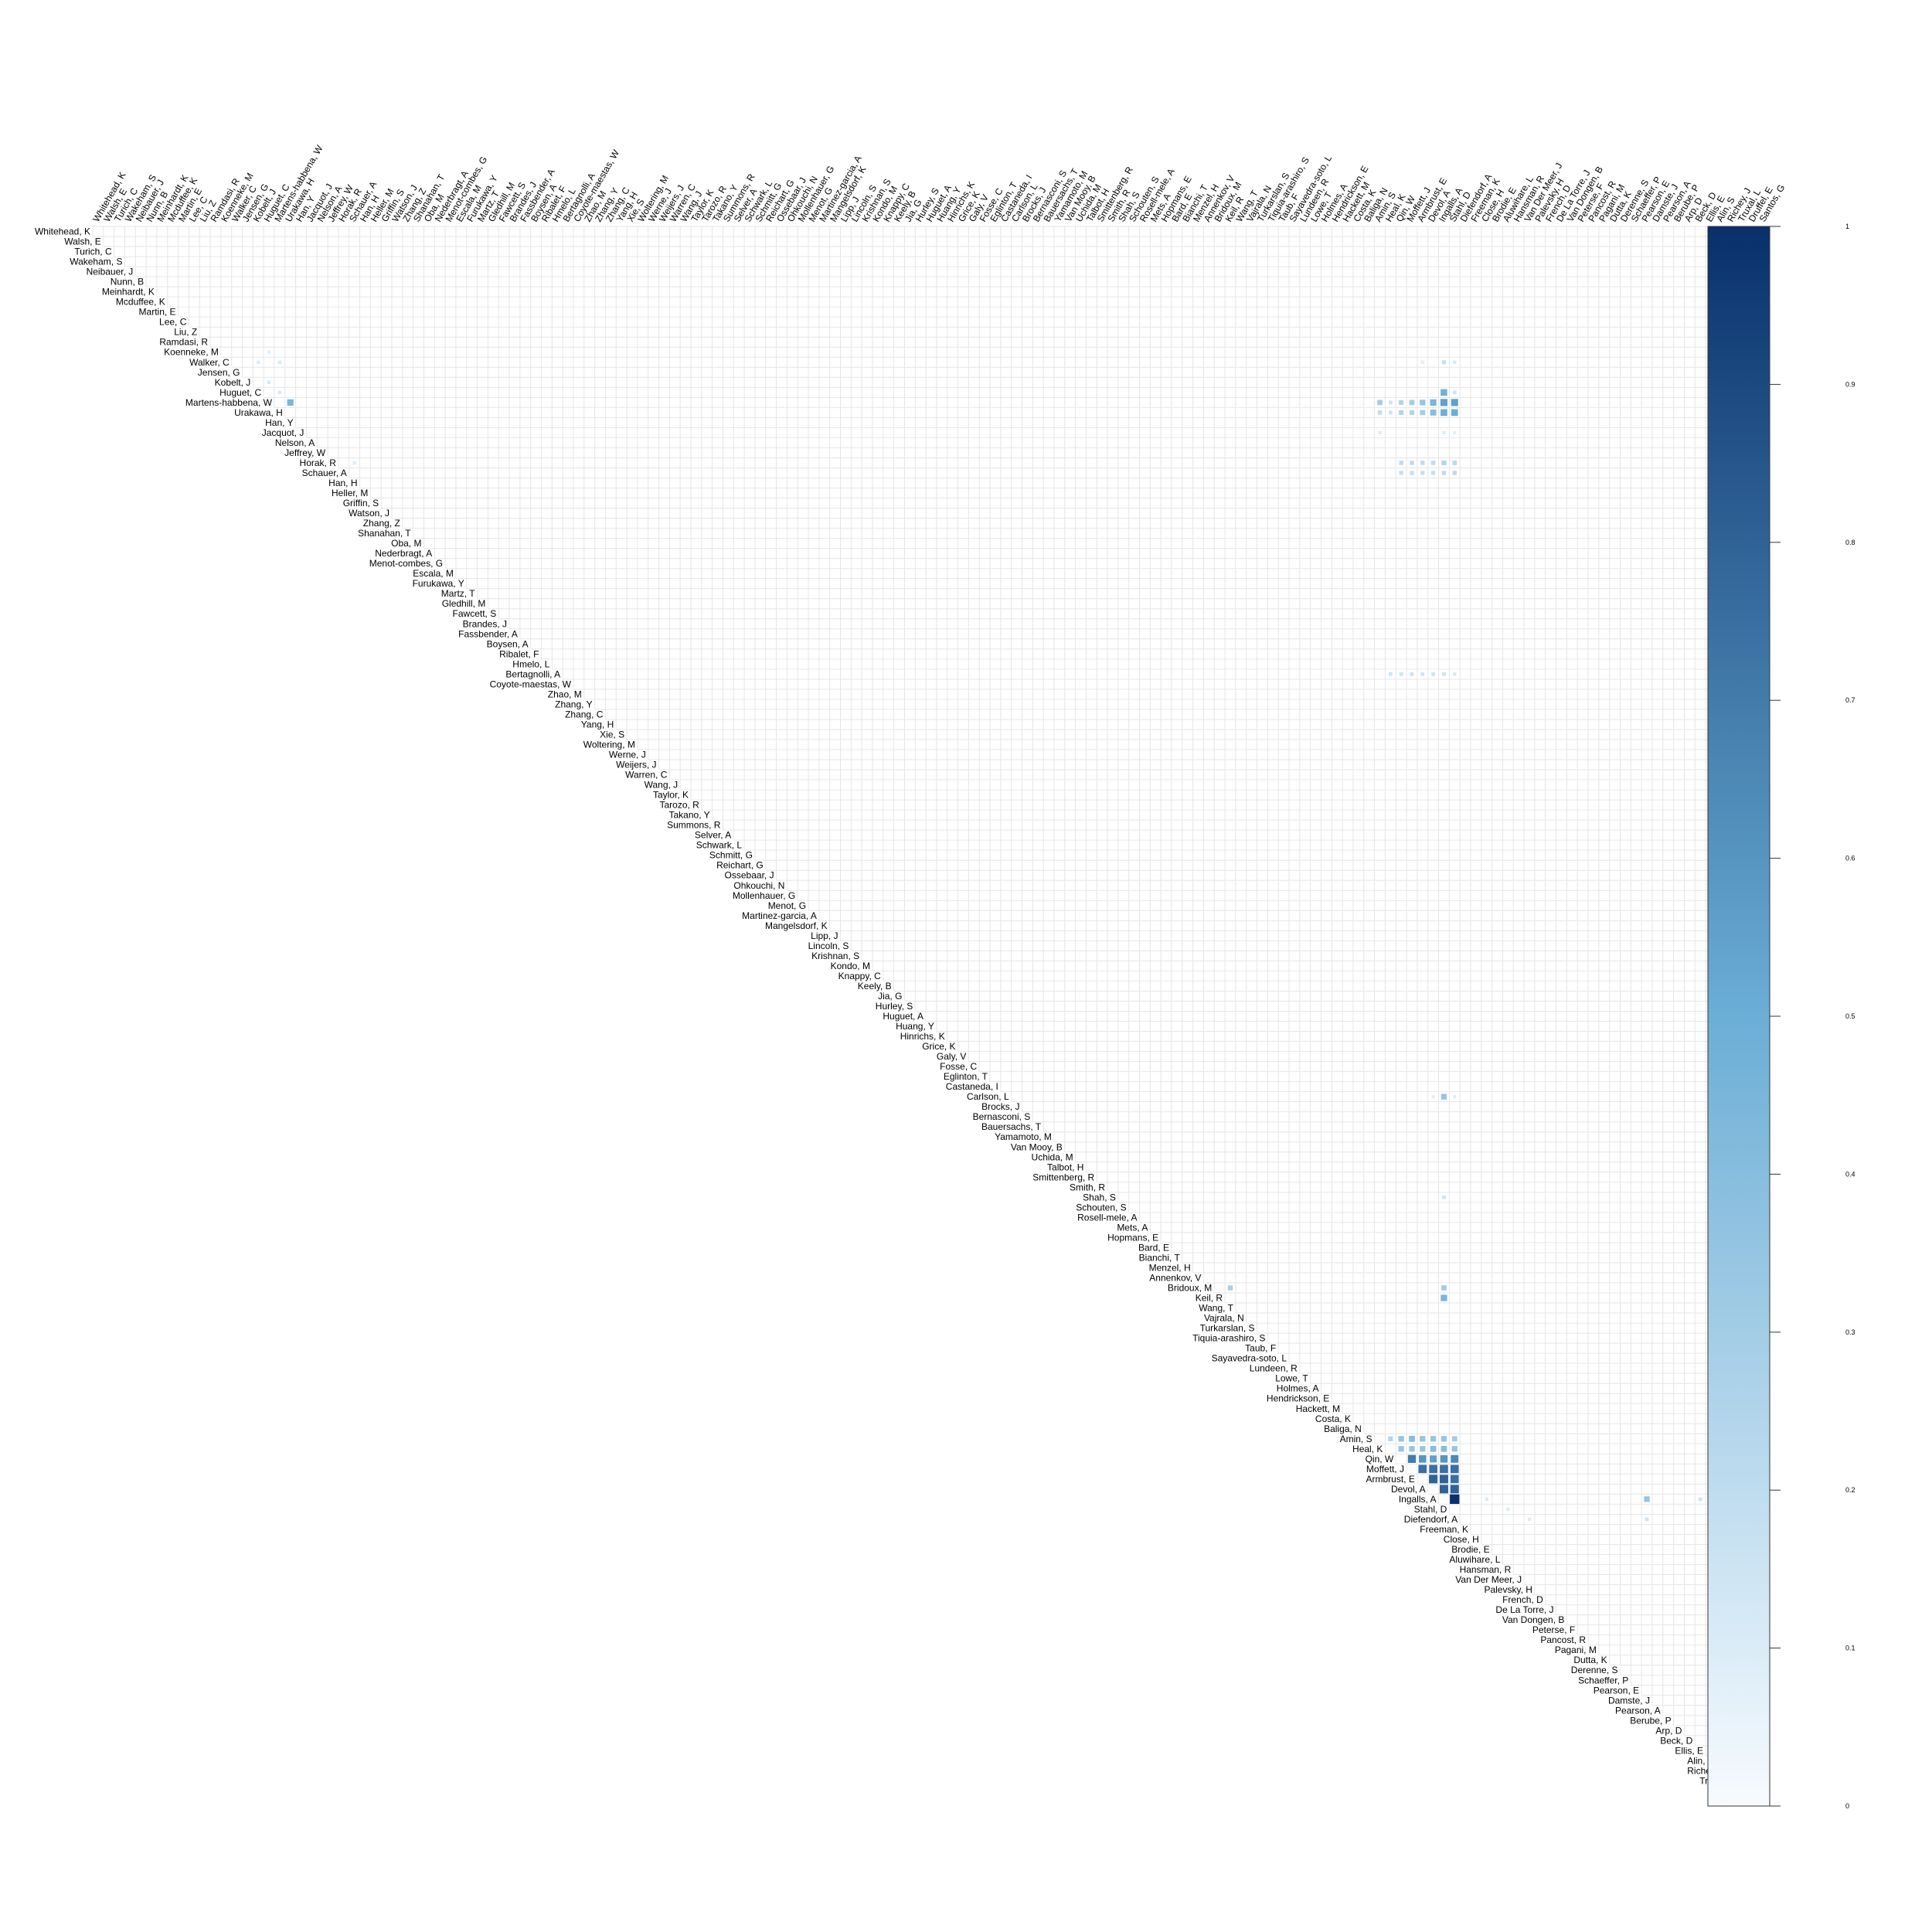 Image resolution: width=1932 pixels, height=1932 pixels. Describe the element at coordinates (1000, 1106) in the screenshot. I see `row-label: Brocks, J` at that location.